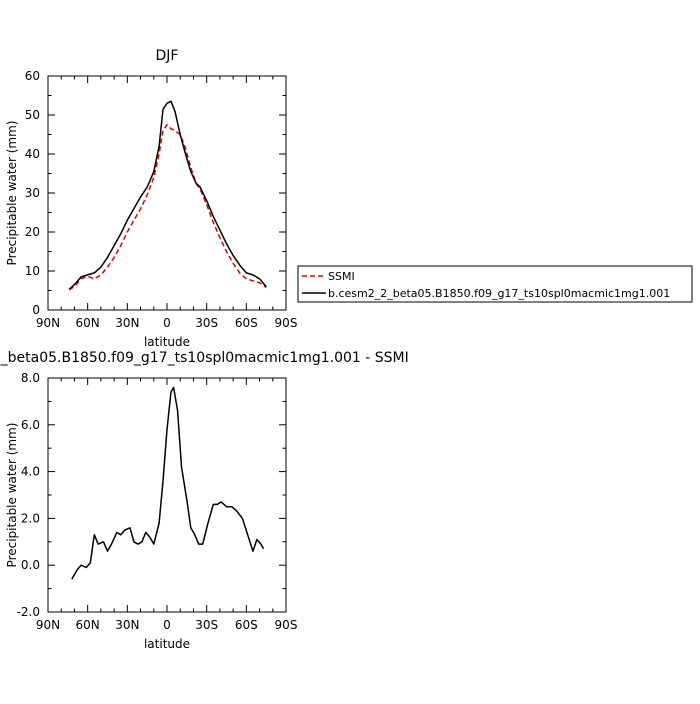 Image resolution: width=700 pixels, height=704 pixels. What do you see at coordinates (167, 56) in the screenshot?
I see `chart-title: DJF` at bounding box center [167, 56].